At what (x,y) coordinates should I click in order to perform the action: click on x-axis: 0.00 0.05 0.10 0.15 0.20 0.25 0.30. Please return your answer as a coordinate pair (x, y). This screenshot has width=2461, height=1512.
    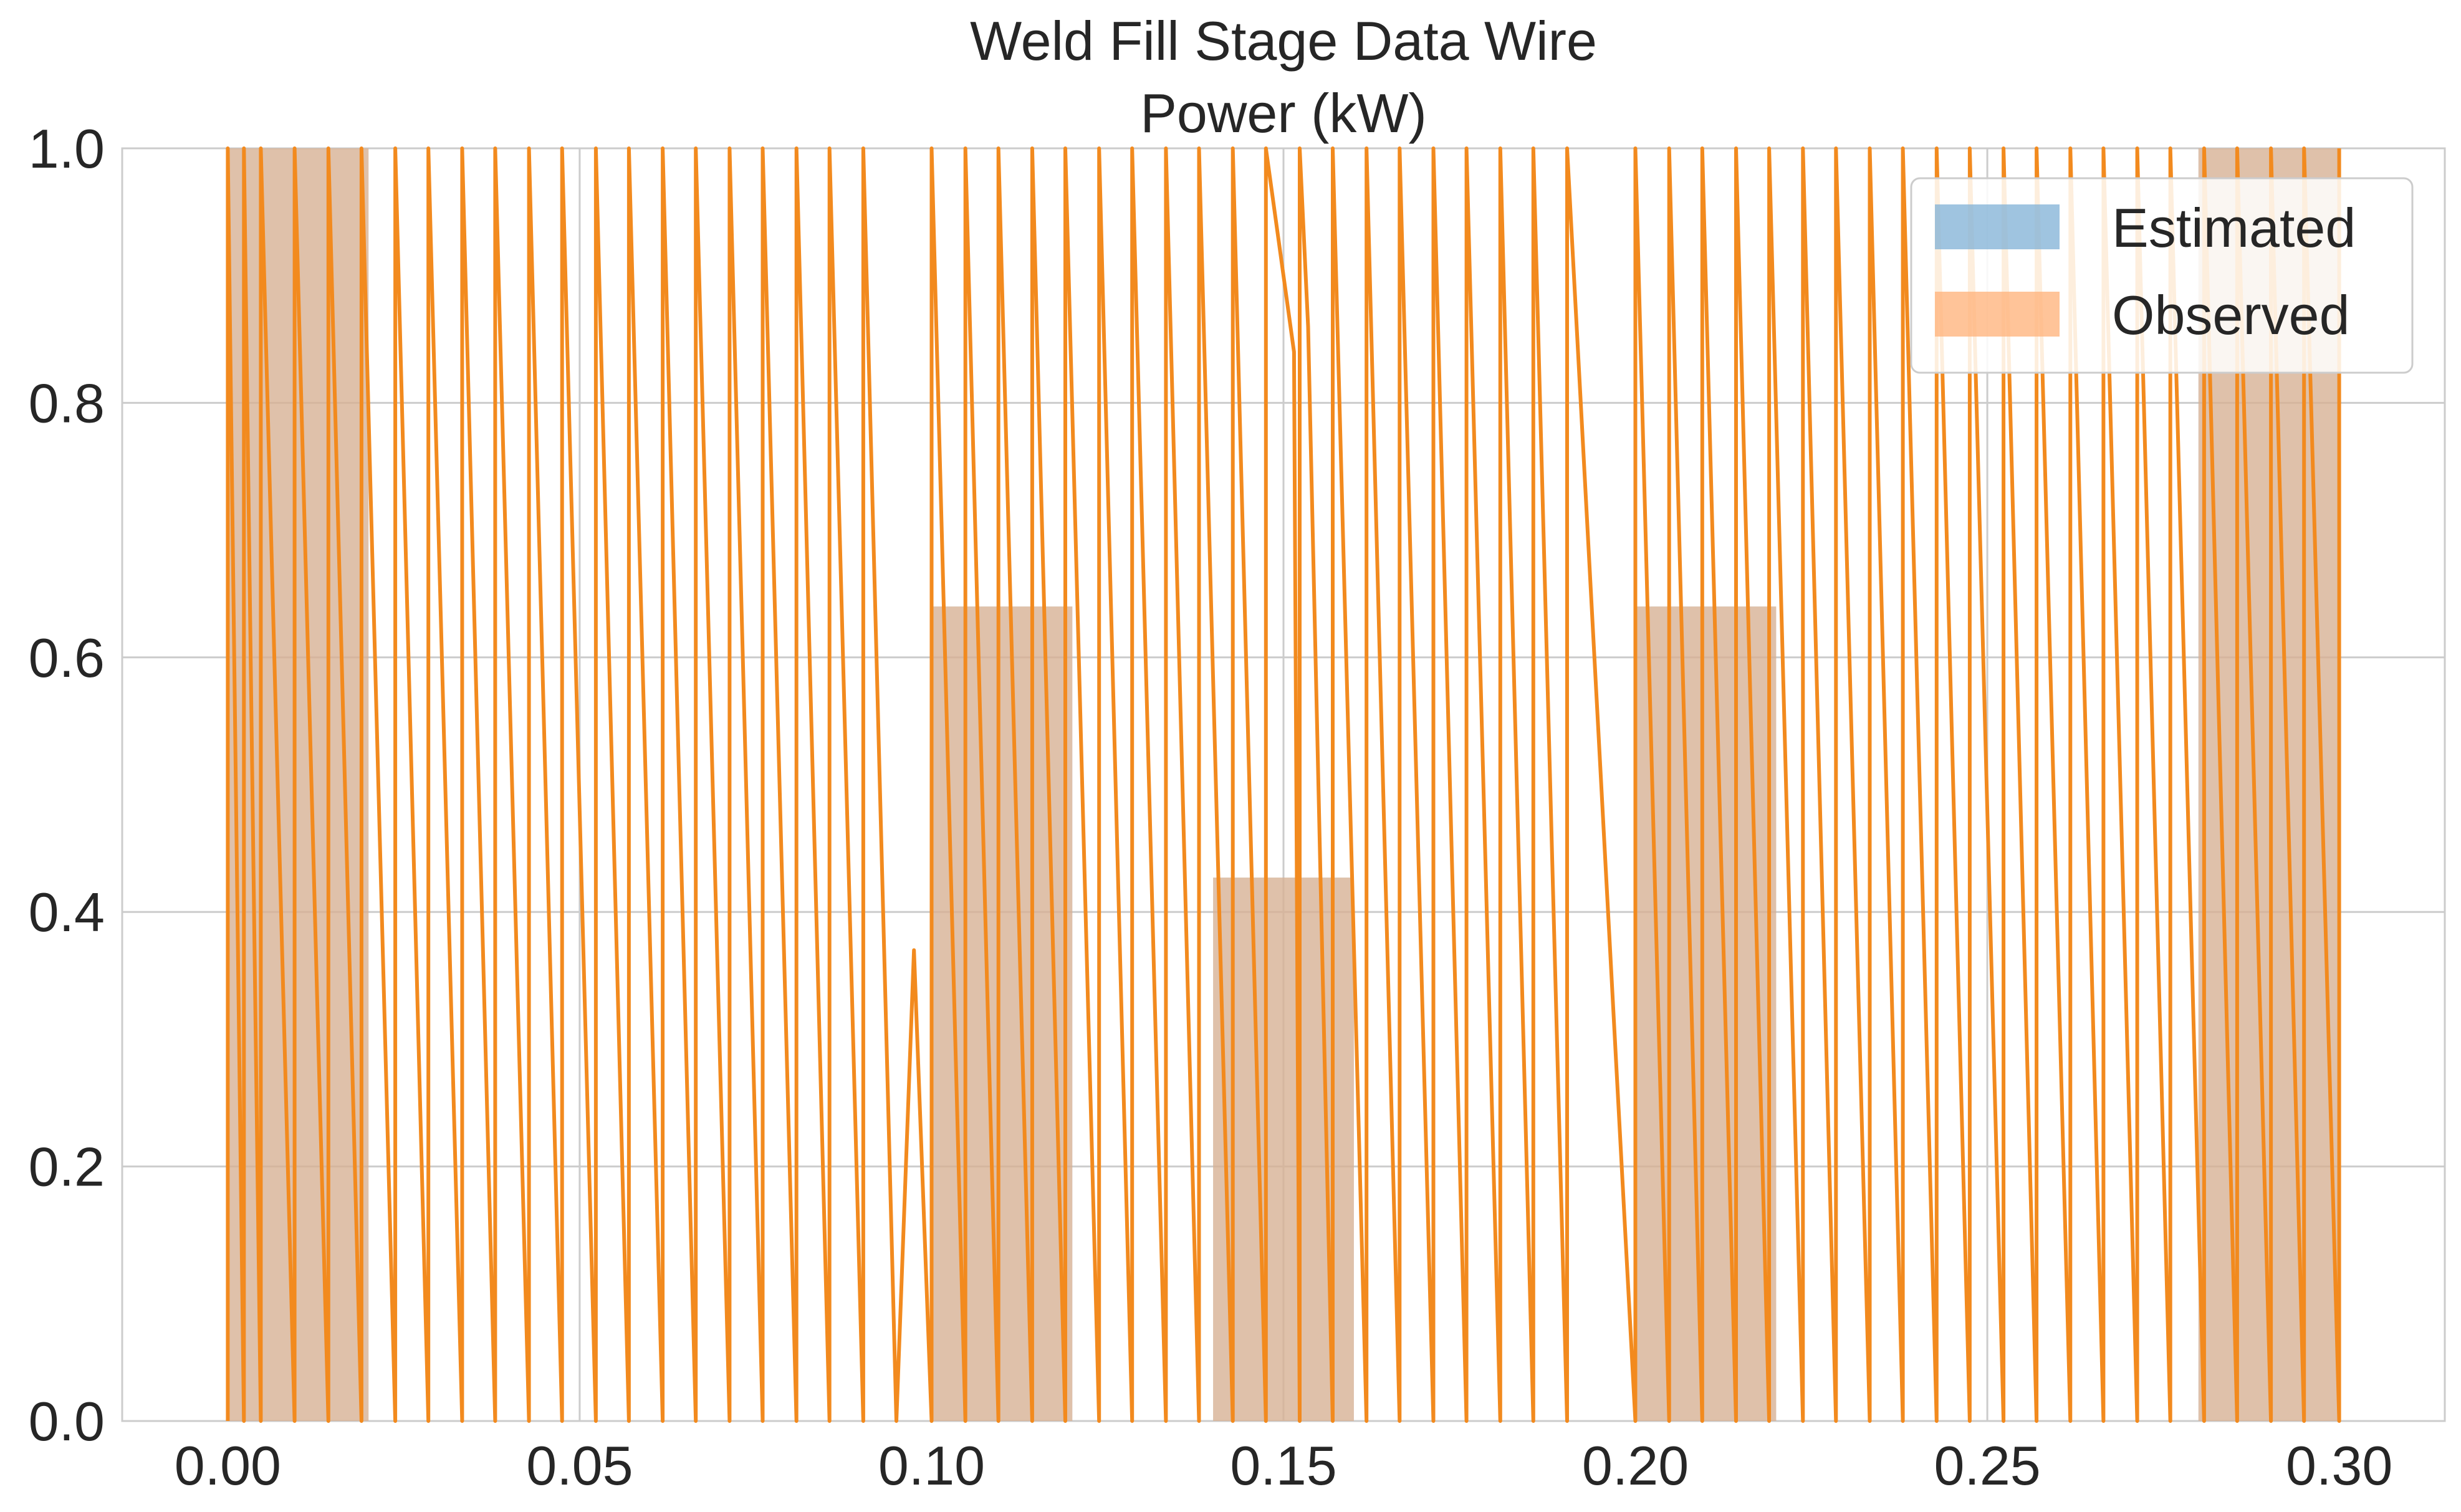
    Looking at the image, I should click on (1284, 1465).